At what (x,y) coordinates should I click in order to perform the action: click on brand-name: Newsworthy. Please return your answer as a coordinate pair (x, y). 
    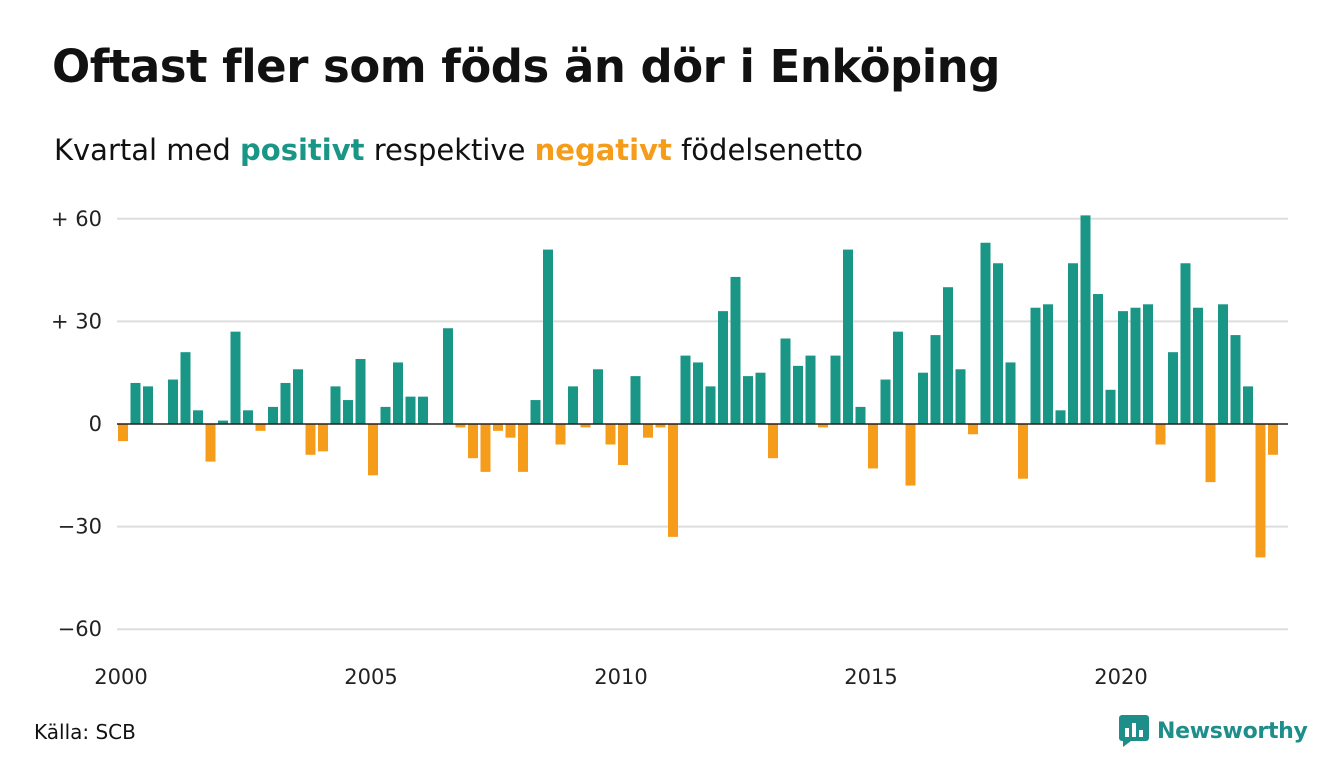
    Looking at the image, I should click on (1232, 731).